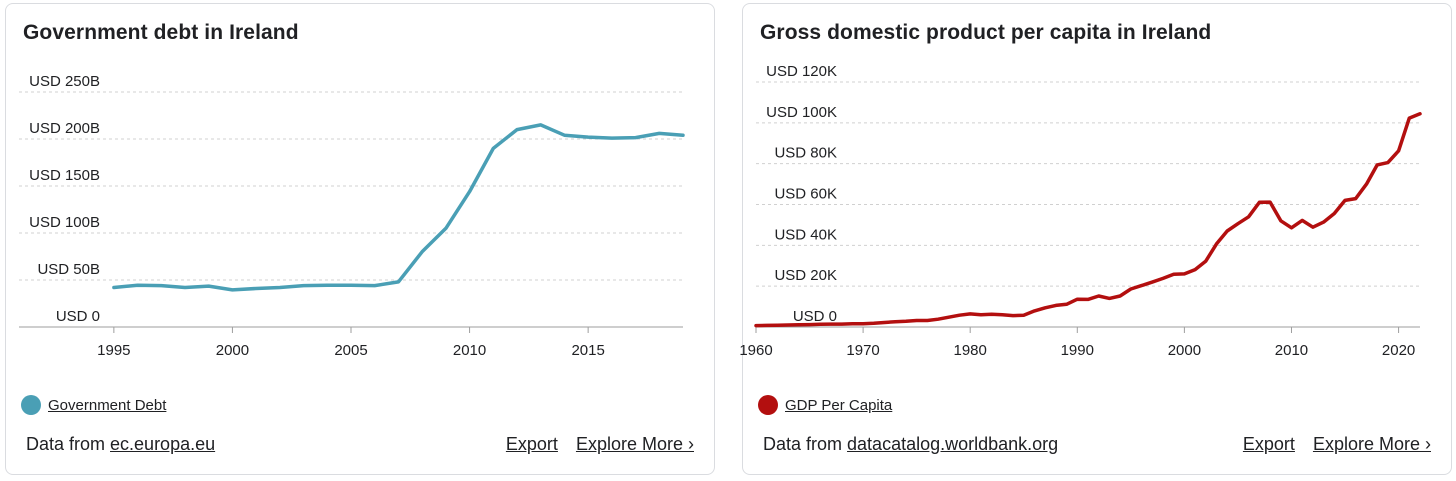 The width and height of the screenshot is (1456, 481). What do you see at coordinates (805, 234) in the screenshot?
I see `y-tick-label: USD 40K` at bounding box center [805, 234].